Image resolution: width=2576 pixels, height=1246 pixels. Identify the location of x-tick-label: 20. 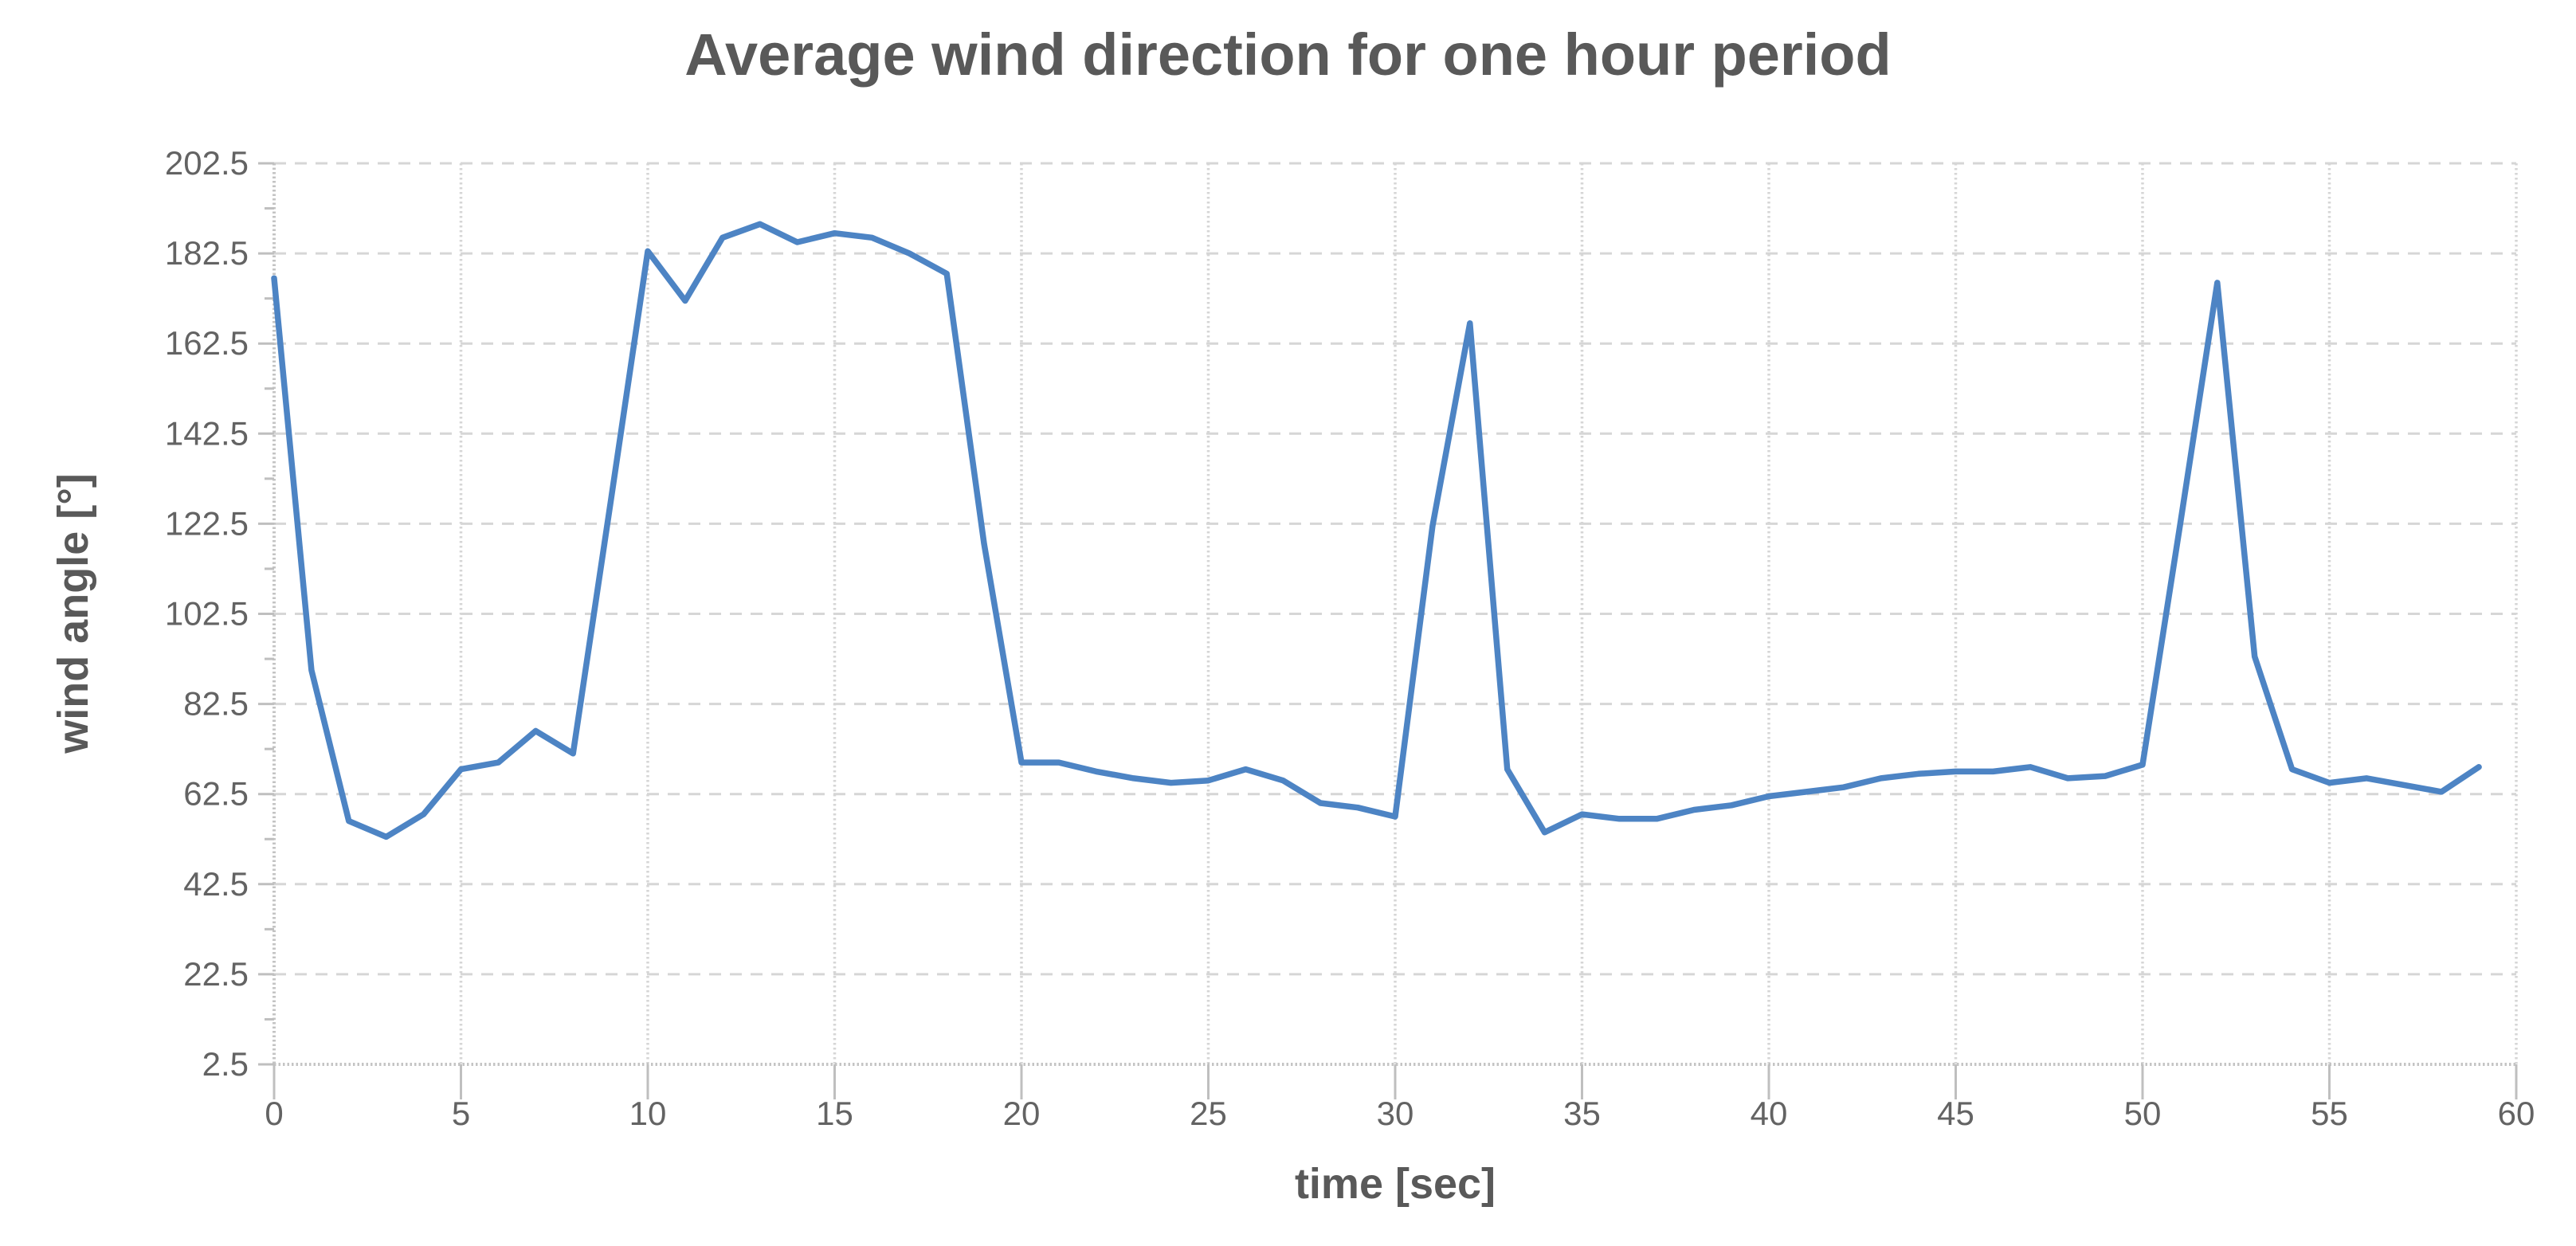
(1022, 1113).